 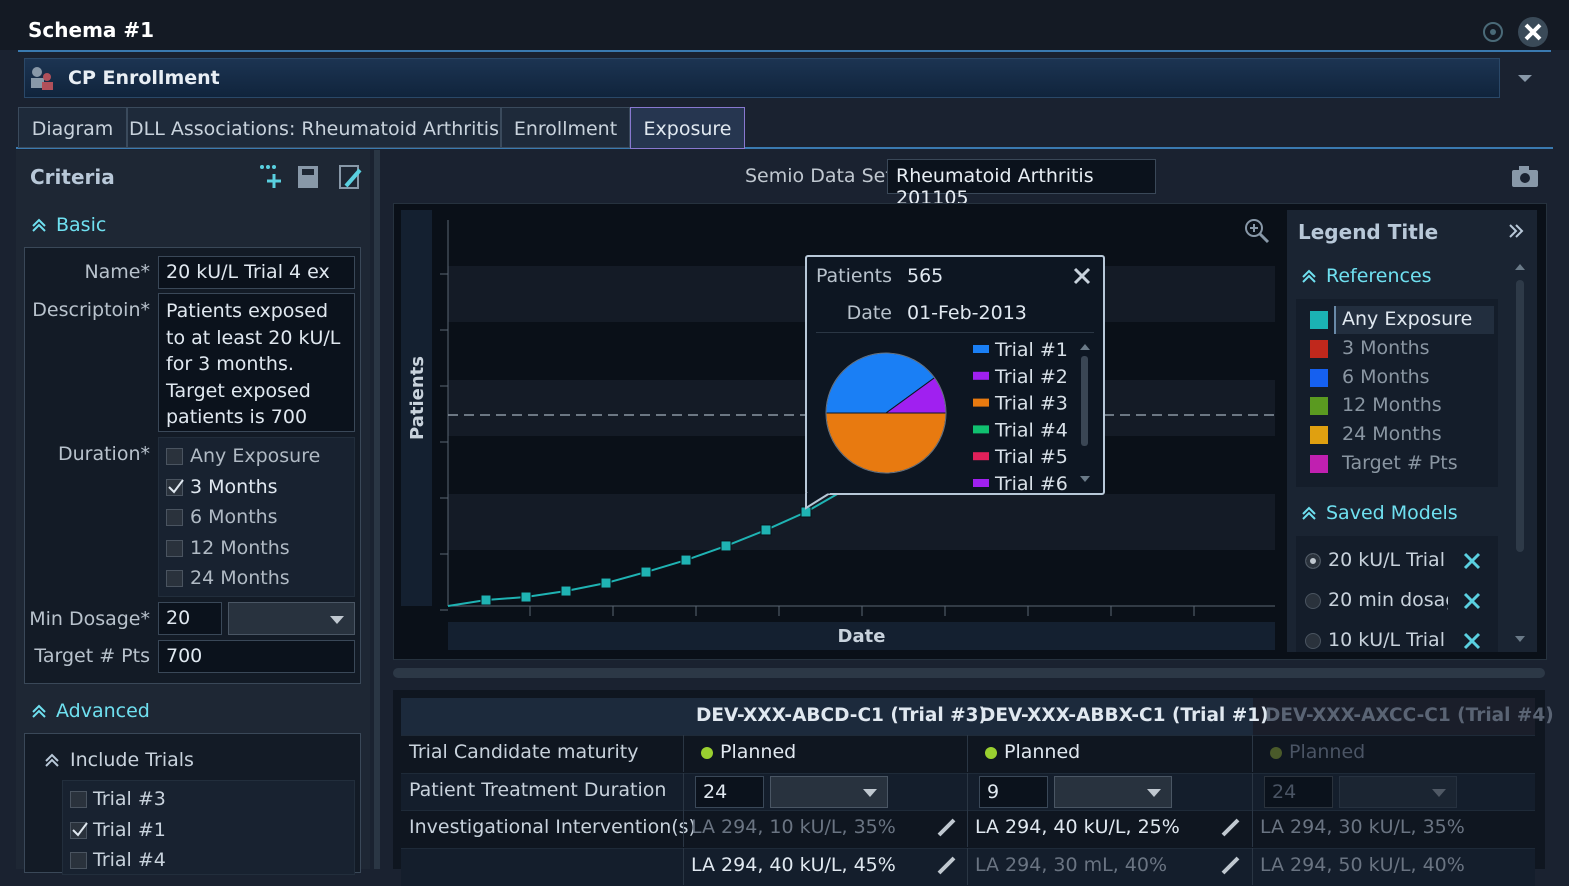 I want to click on saved-models-title: Saved Models, so click(x=1392, y=513).